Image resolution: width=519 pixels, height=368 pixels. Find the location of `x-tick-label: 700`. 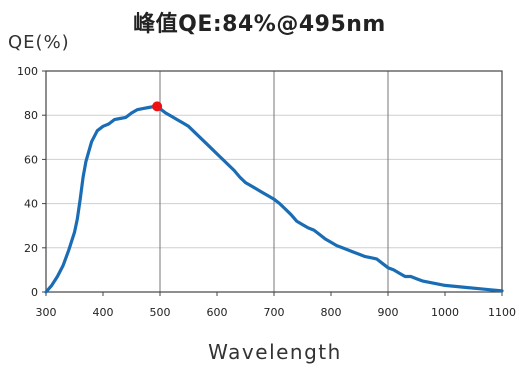

x-tick-label: 700 is located at coordinates (274, 312).